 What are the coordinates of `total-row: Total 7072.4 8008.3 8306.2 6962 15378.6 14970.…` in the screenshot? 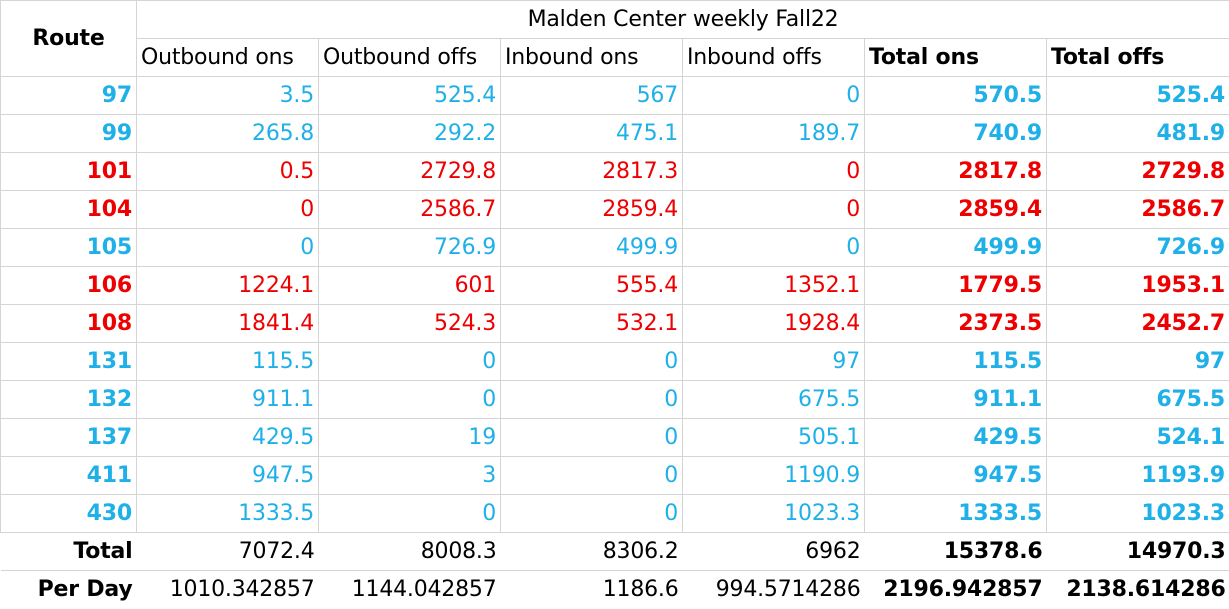 It's located at (614, 551).